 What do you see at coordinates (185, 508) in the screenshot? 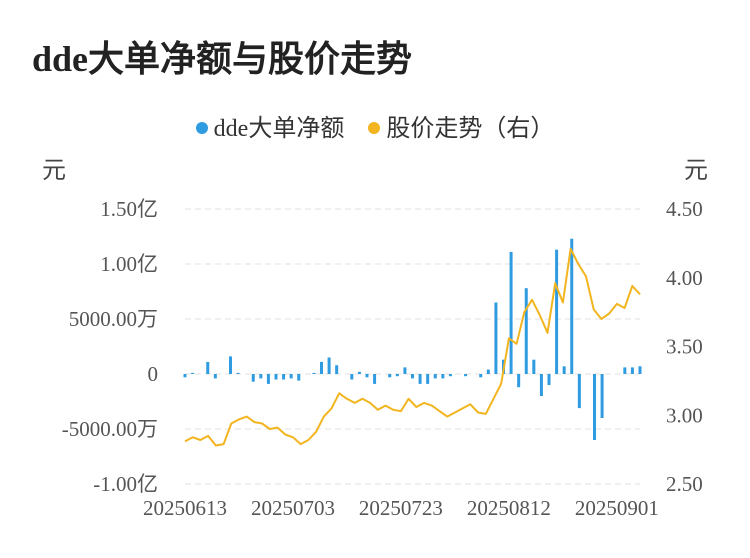
I see `x-tick-label: 20250613` at bounding box center [185, 508].